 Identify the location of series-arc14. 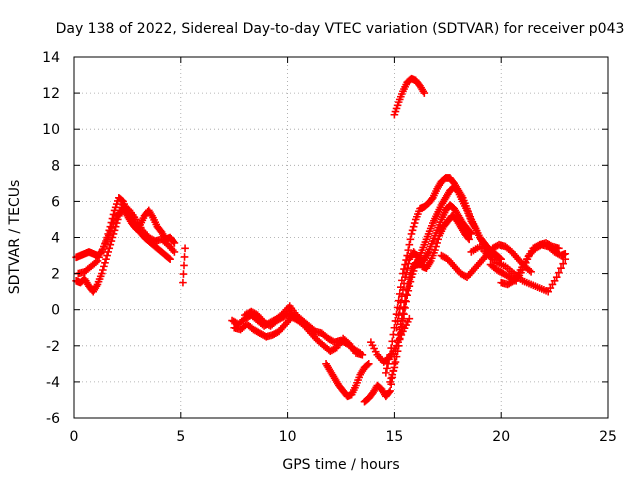
(432, 272).